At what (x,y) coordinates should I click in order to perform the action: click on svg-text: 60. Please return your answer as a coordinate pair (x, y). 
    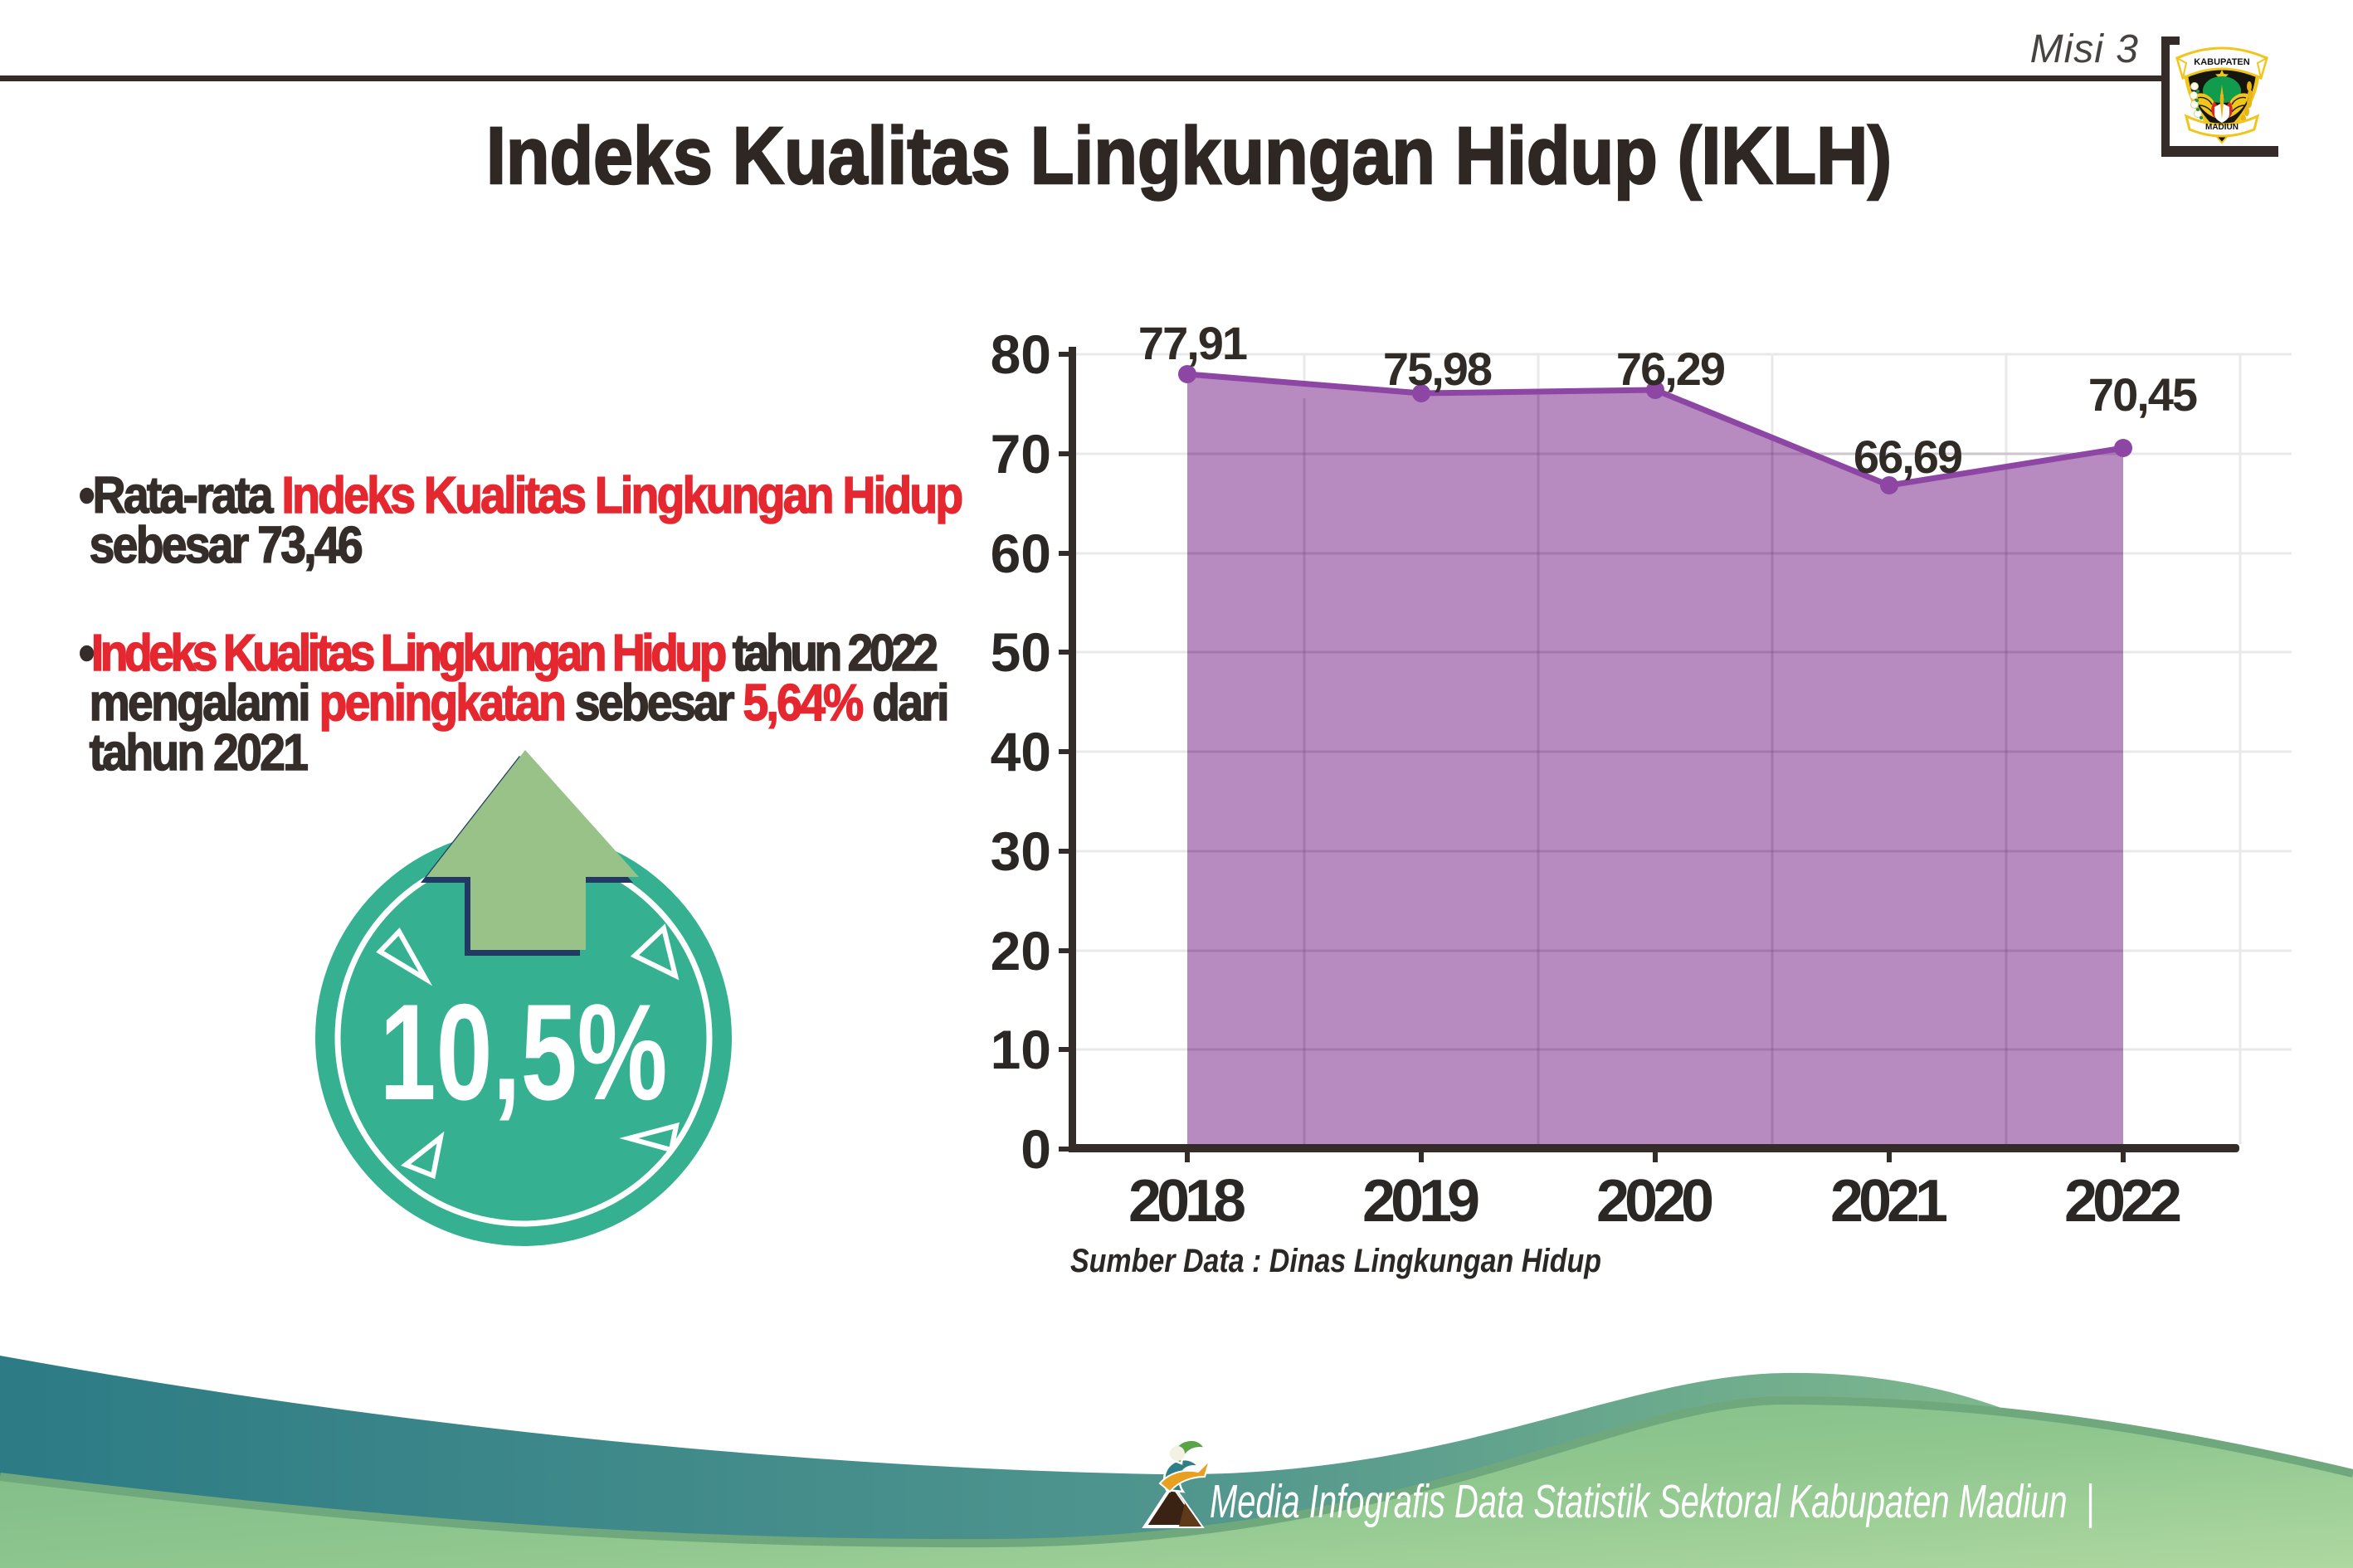
    Looking at the image, I should click on (1021, 553).